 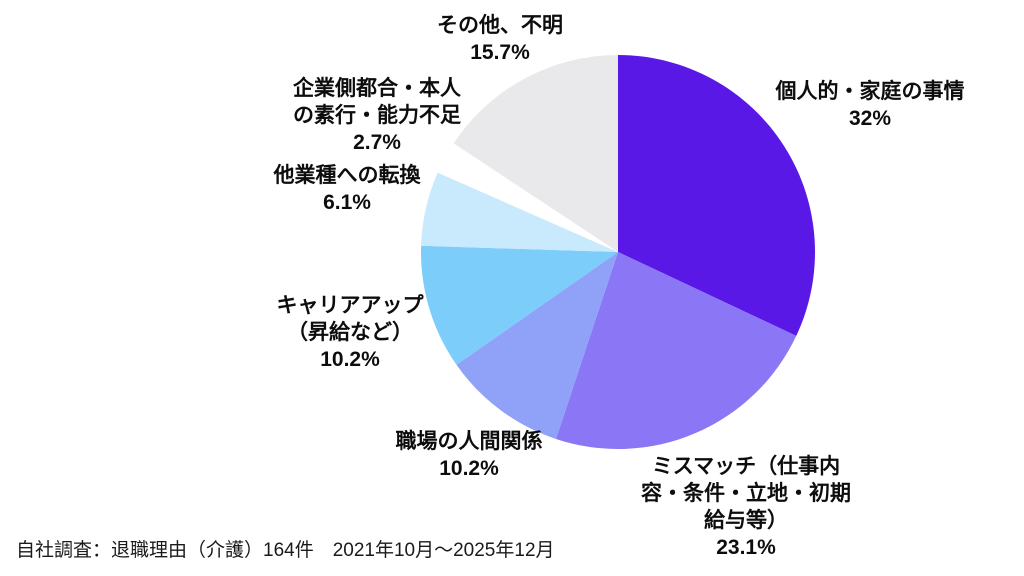 I want to click on pie-slice-workplace-relationships, so click(x=537, y=345).